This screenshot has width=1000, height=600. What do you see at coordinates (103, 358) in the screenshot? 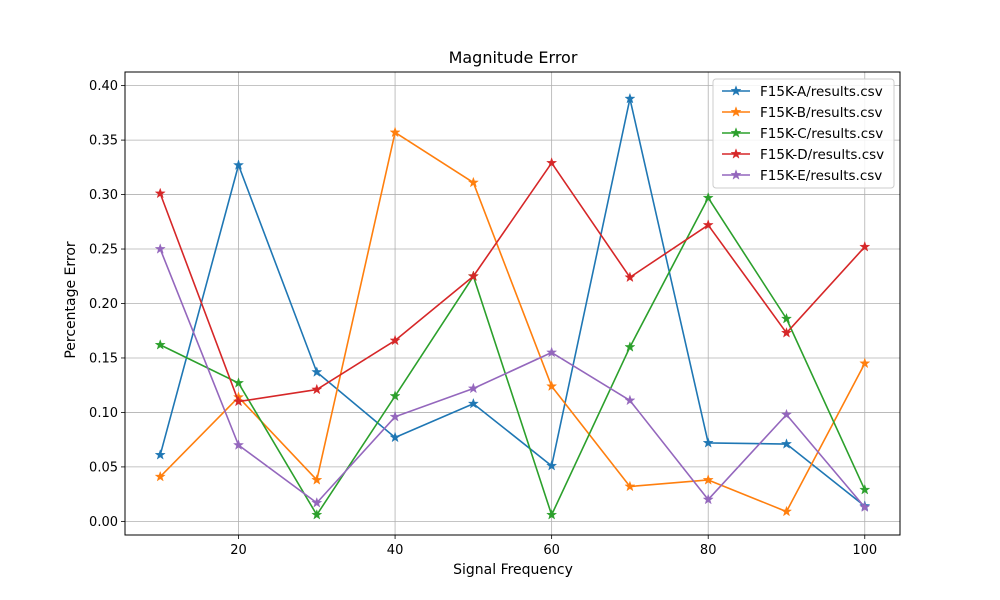
I see `y-tick-label: 0.15` at bounding box center [103, 358].